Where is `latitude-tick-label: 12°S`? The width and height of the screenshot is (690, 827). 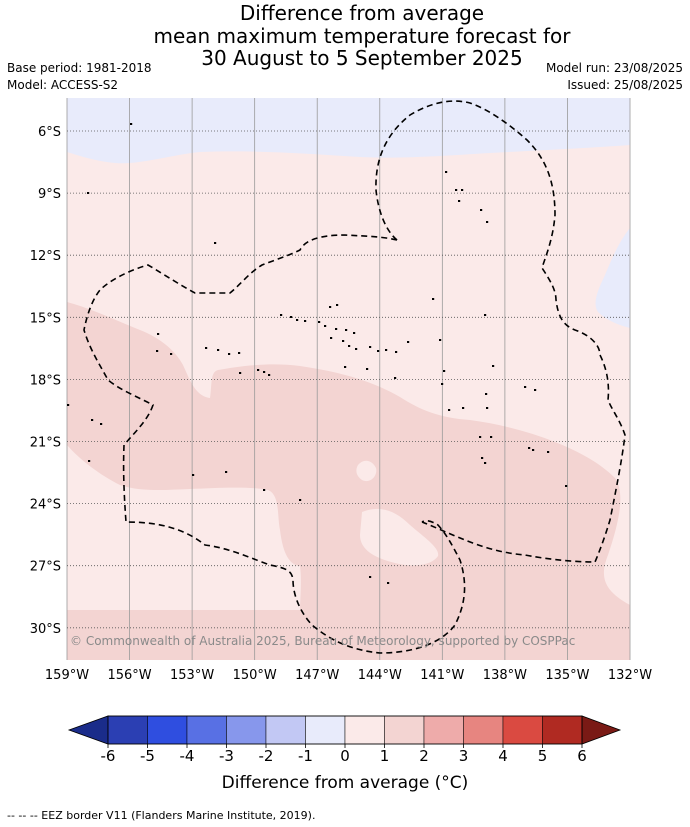
latitude-tick-label: 12°S is located at coordinates (45, 256).